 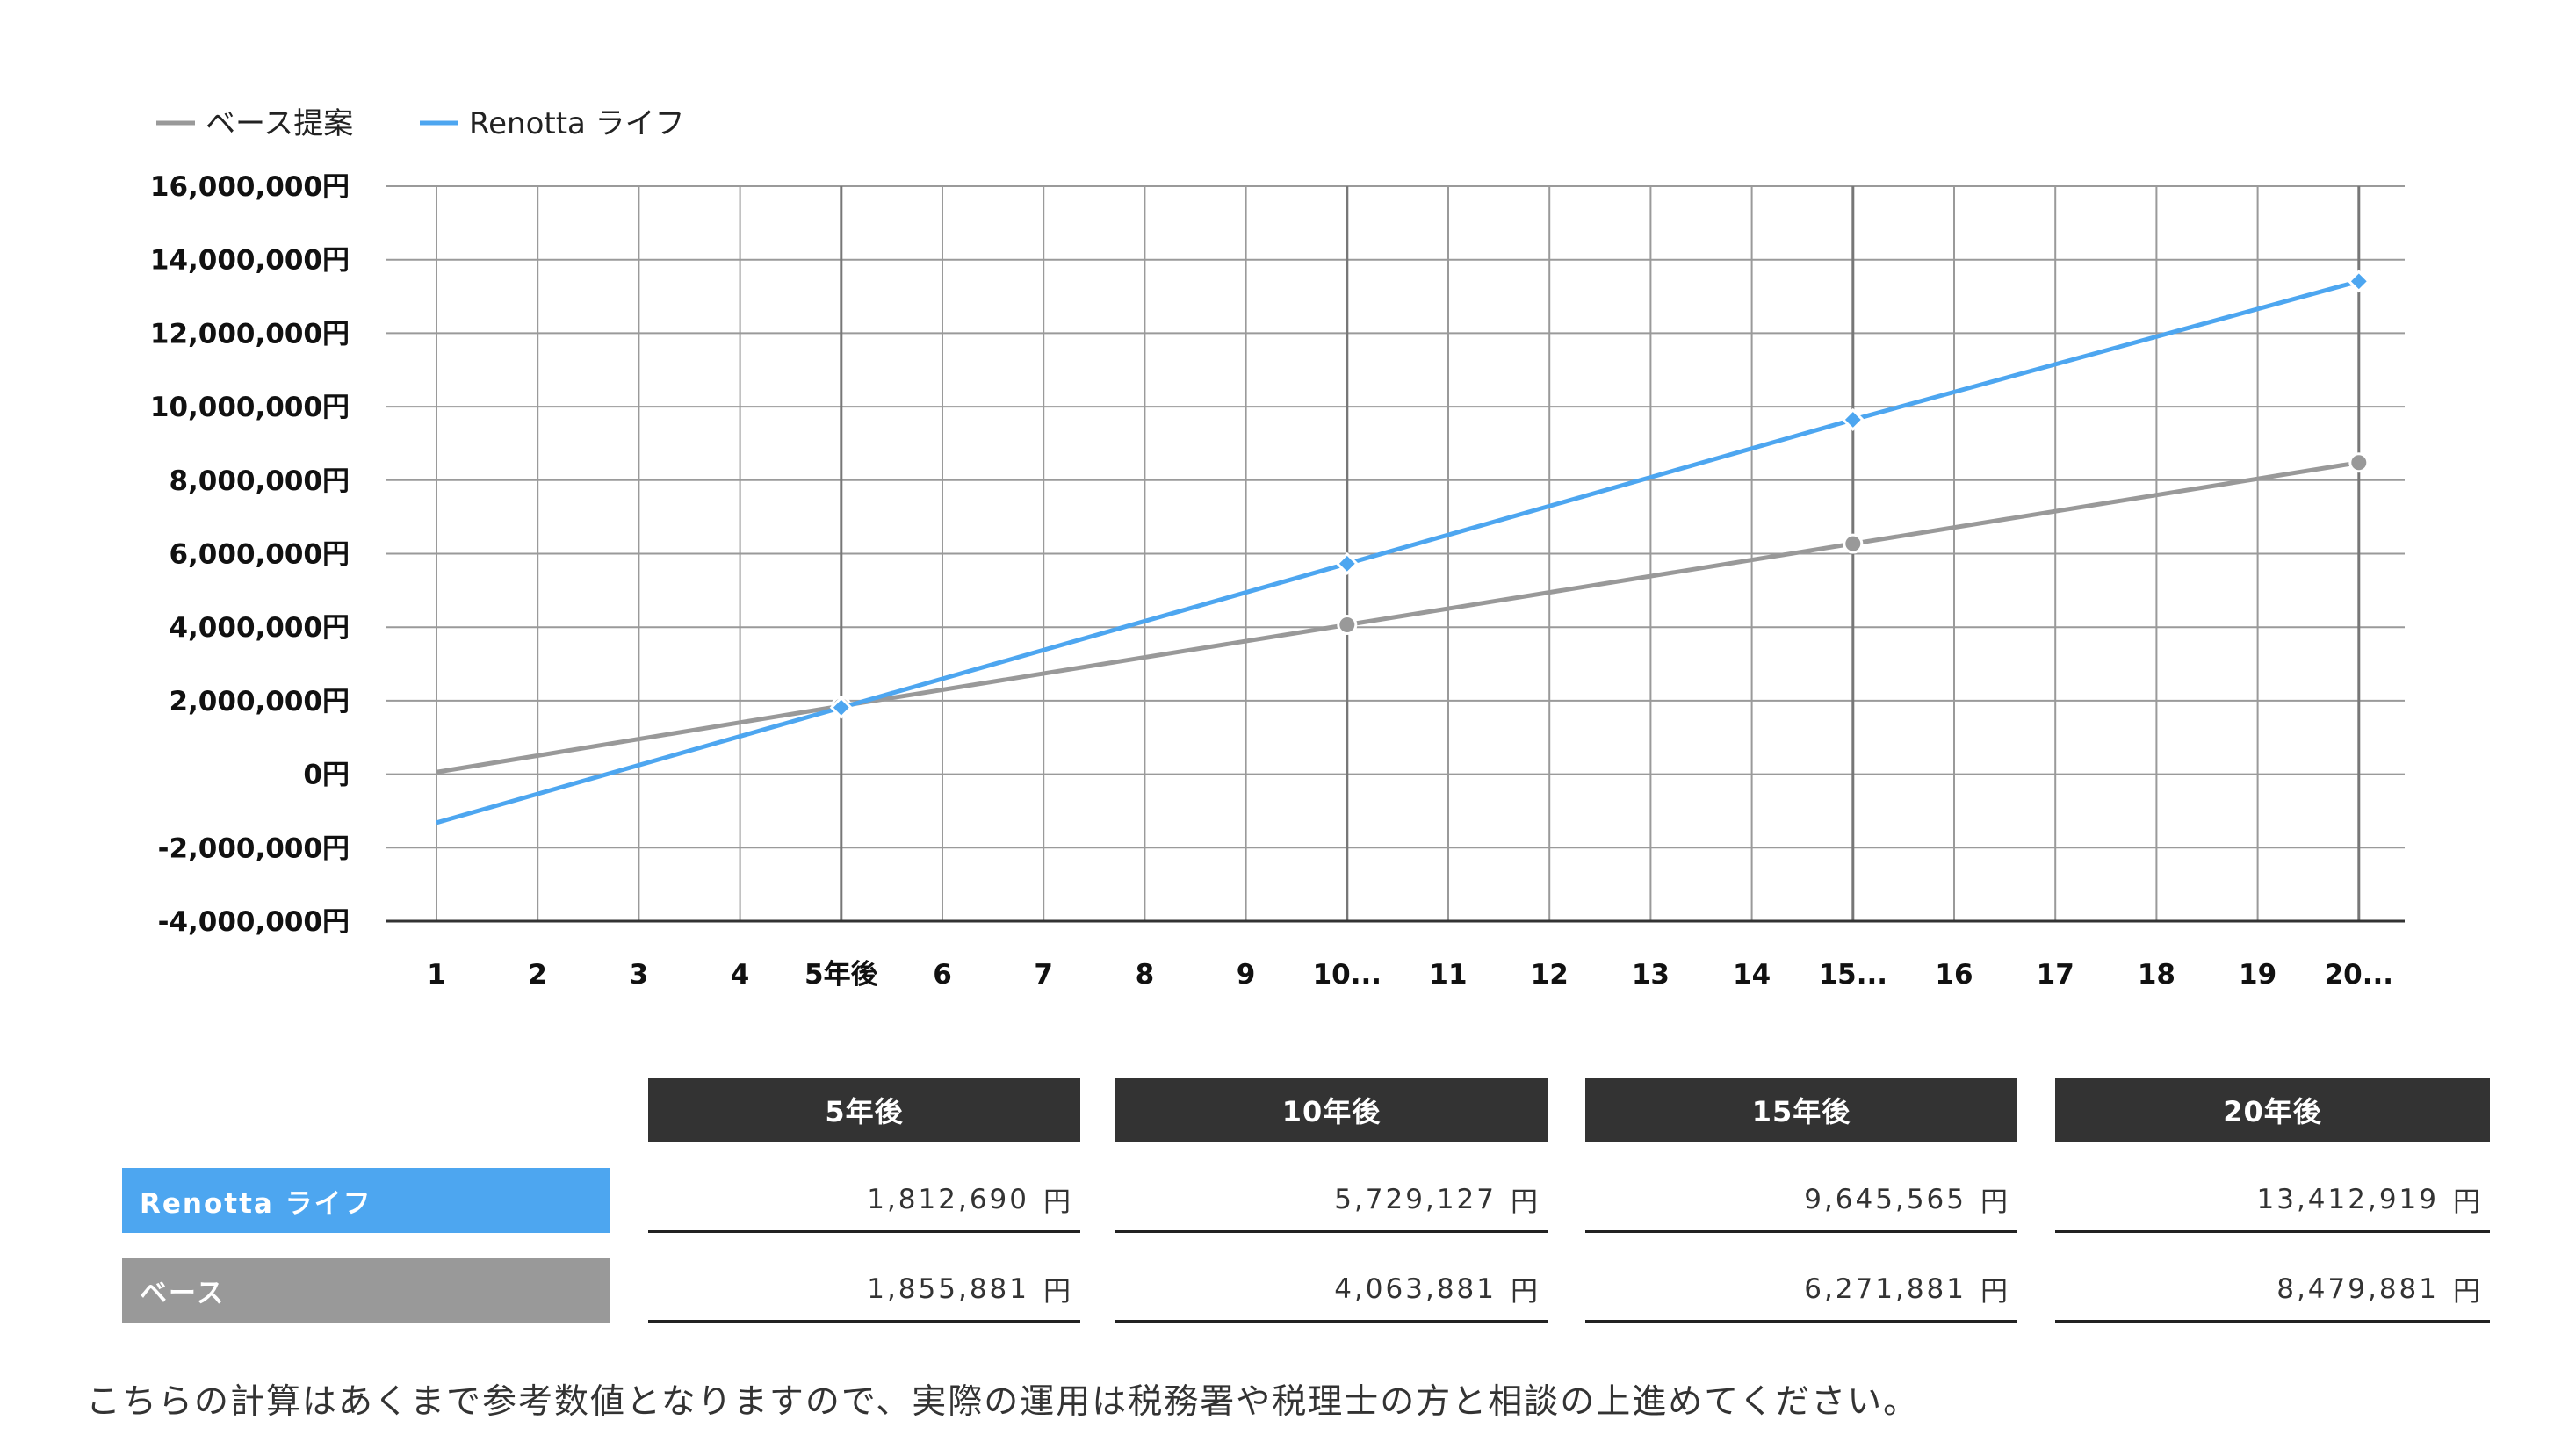 What do you see at coordinates (2348, 1199) in the screenshot?
I see `value-text: 13,412,919` at bounding box center [2348, 1199].